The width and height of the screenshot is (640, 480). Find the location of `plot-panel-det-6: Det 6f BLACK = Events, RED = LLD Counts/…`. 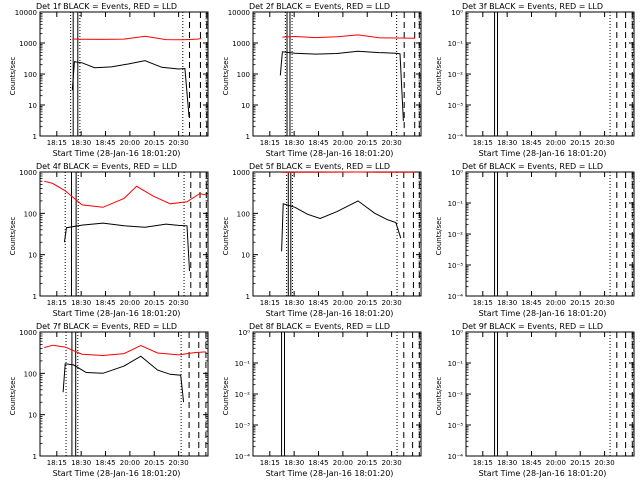

plot-panel-det-6: Det 6f BLACK = Events, RED = LLD Counts/… is located at coordinates (532, 240).